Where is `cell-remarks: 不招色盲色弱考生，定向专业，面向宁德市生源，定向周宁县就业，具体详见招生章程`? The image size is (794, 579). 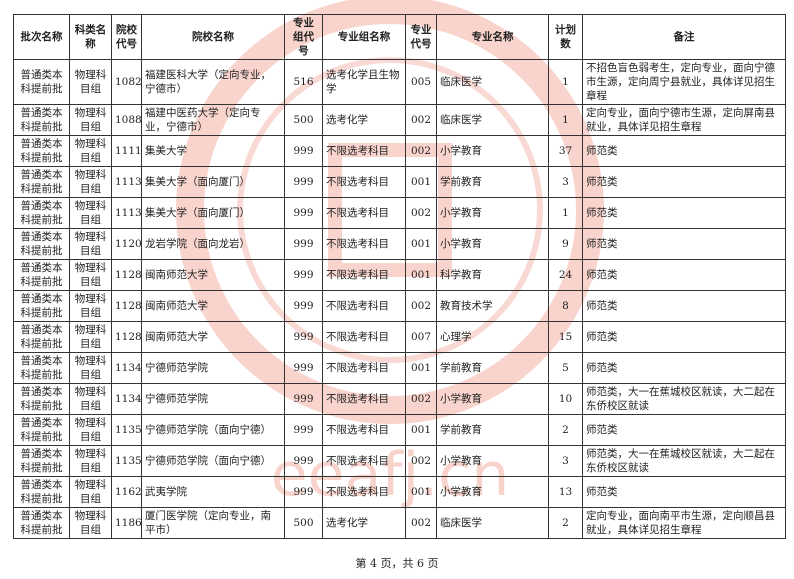
cell-remarks: 不招色盲色弱考生，定向专业，面向宁德市生源，定向周宁县就业，具体详见招生章程 is located at coordinates (684, 82).